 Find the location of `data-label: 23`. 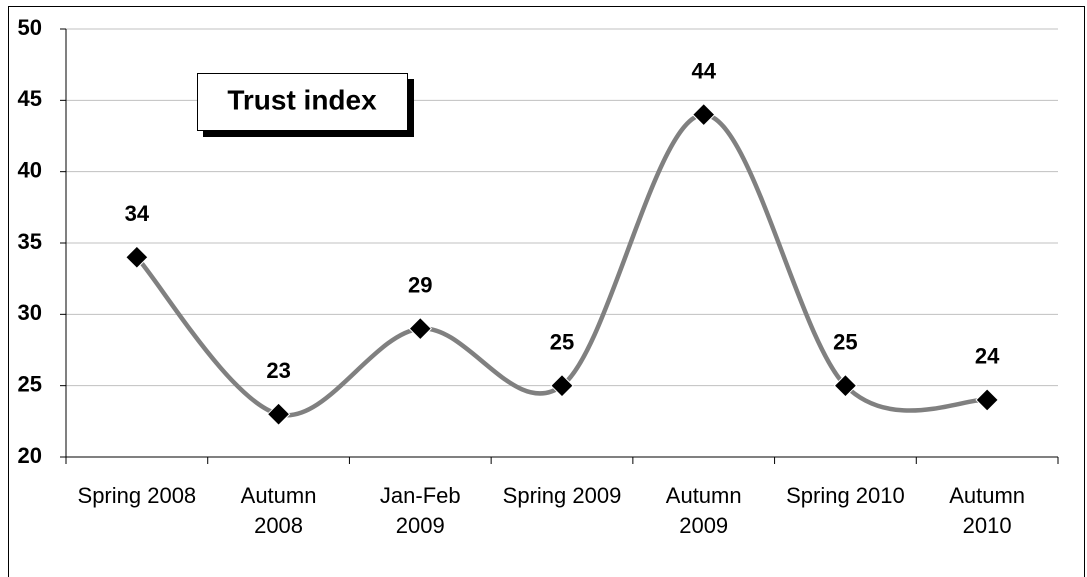

data-label: 23 is located at coordinates (278, 370).